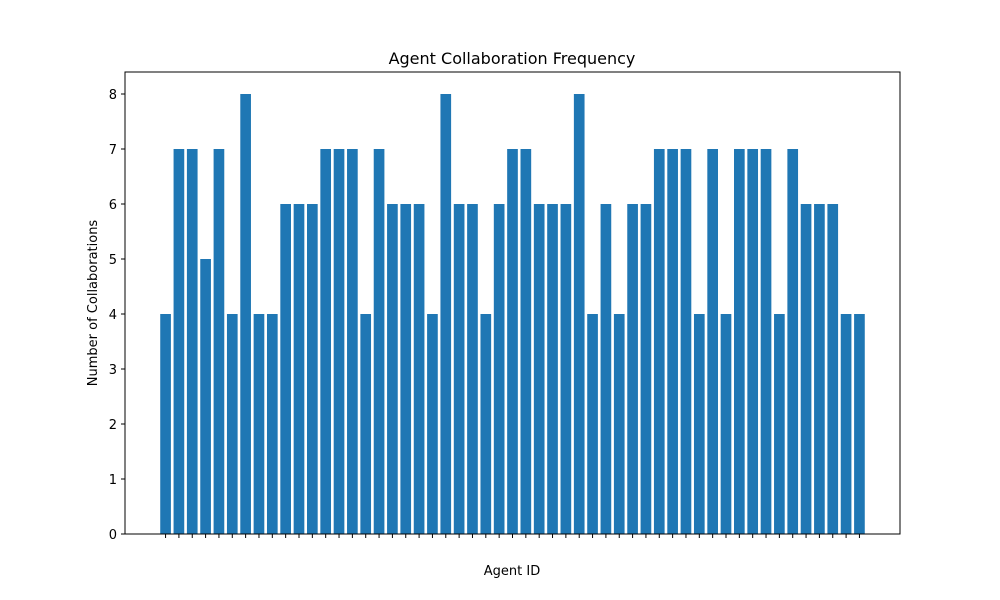 This screenshot has width=1000, height=600. I want to click on chart-title: Agent Collaboration Frequency, so click(512, 58).